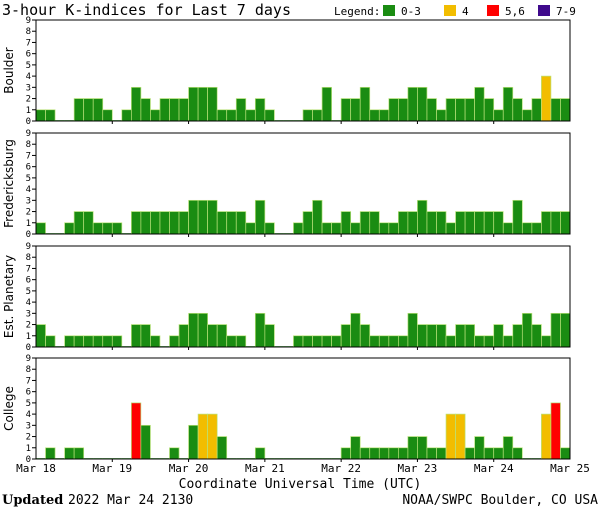 The image size is (600, 510). I want to click on x-tick-label: Mar 18, so click(36, 468).